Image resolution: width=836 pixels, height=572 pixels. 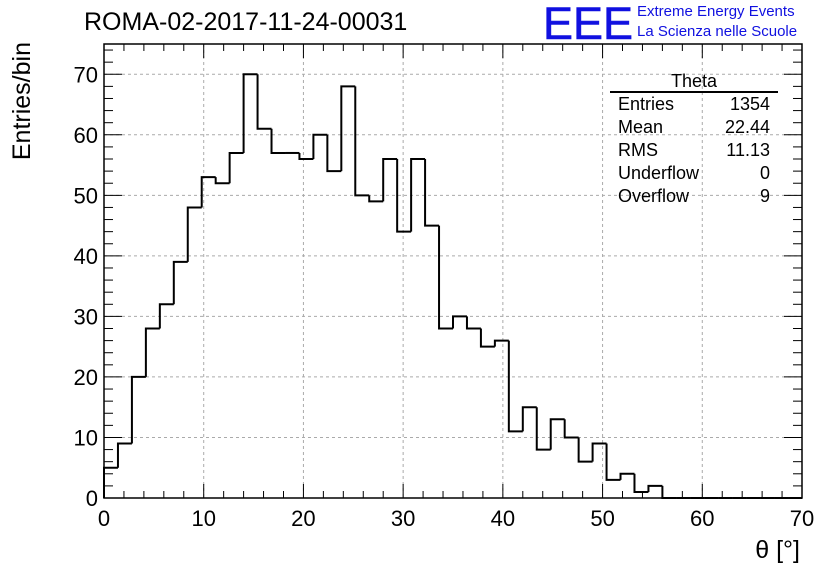 What do you see at coordinates (802, 518) in the screenshot?
I see `x-tick-label: 70` at bounding box center [802, 518].